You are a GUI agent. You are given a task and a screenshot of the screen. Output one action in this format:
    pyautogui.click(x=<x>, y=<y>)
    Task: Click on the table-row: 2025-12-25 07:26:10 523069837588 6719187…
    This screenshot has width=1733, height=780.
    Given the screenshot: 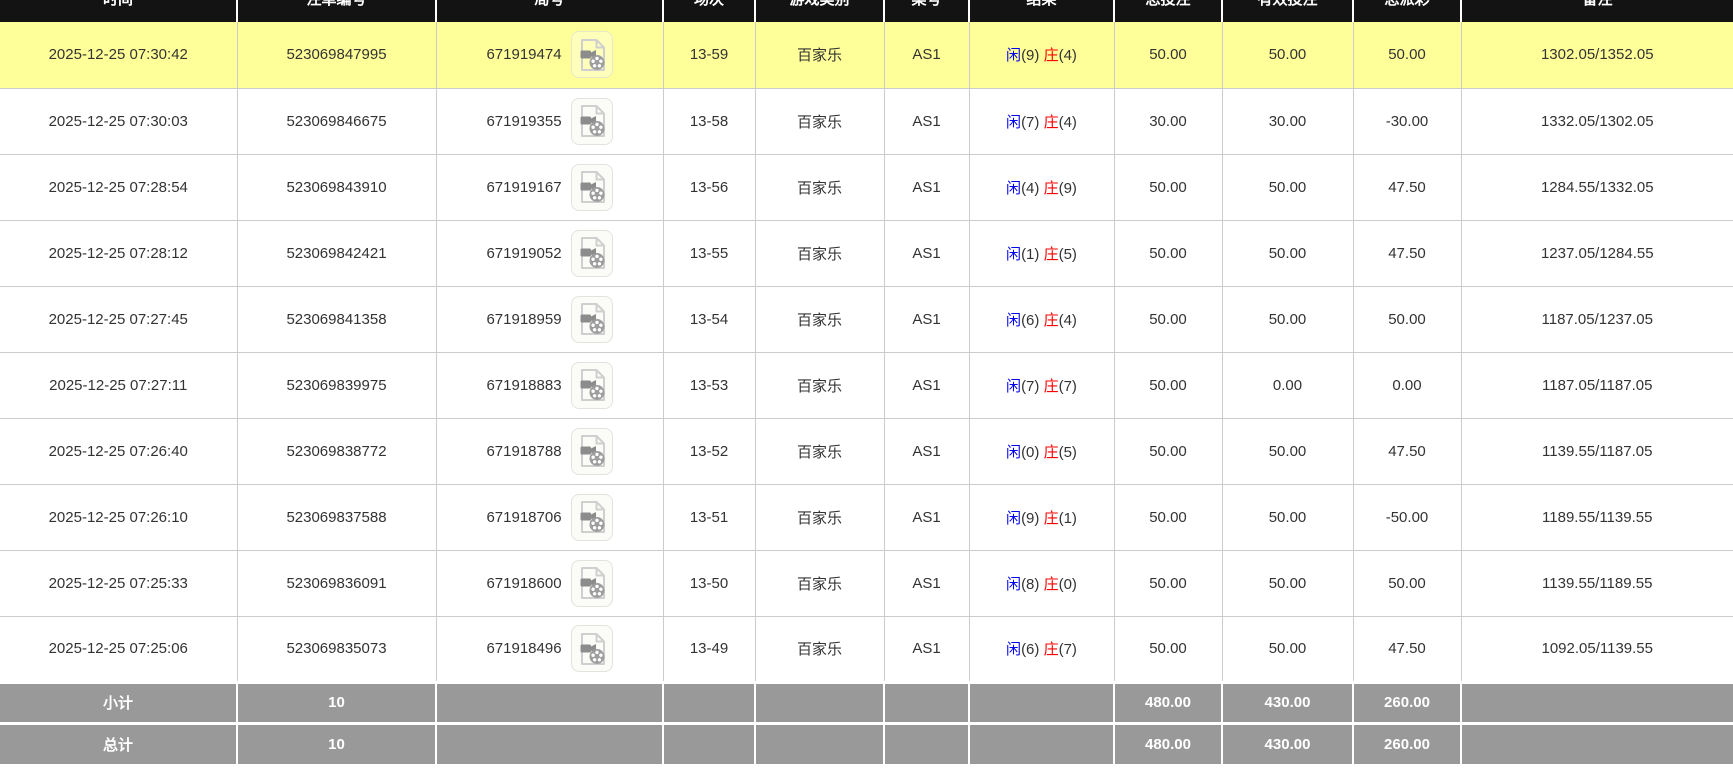 What is the action you would take?
    pyautogui.click(x=866, y=517)
    